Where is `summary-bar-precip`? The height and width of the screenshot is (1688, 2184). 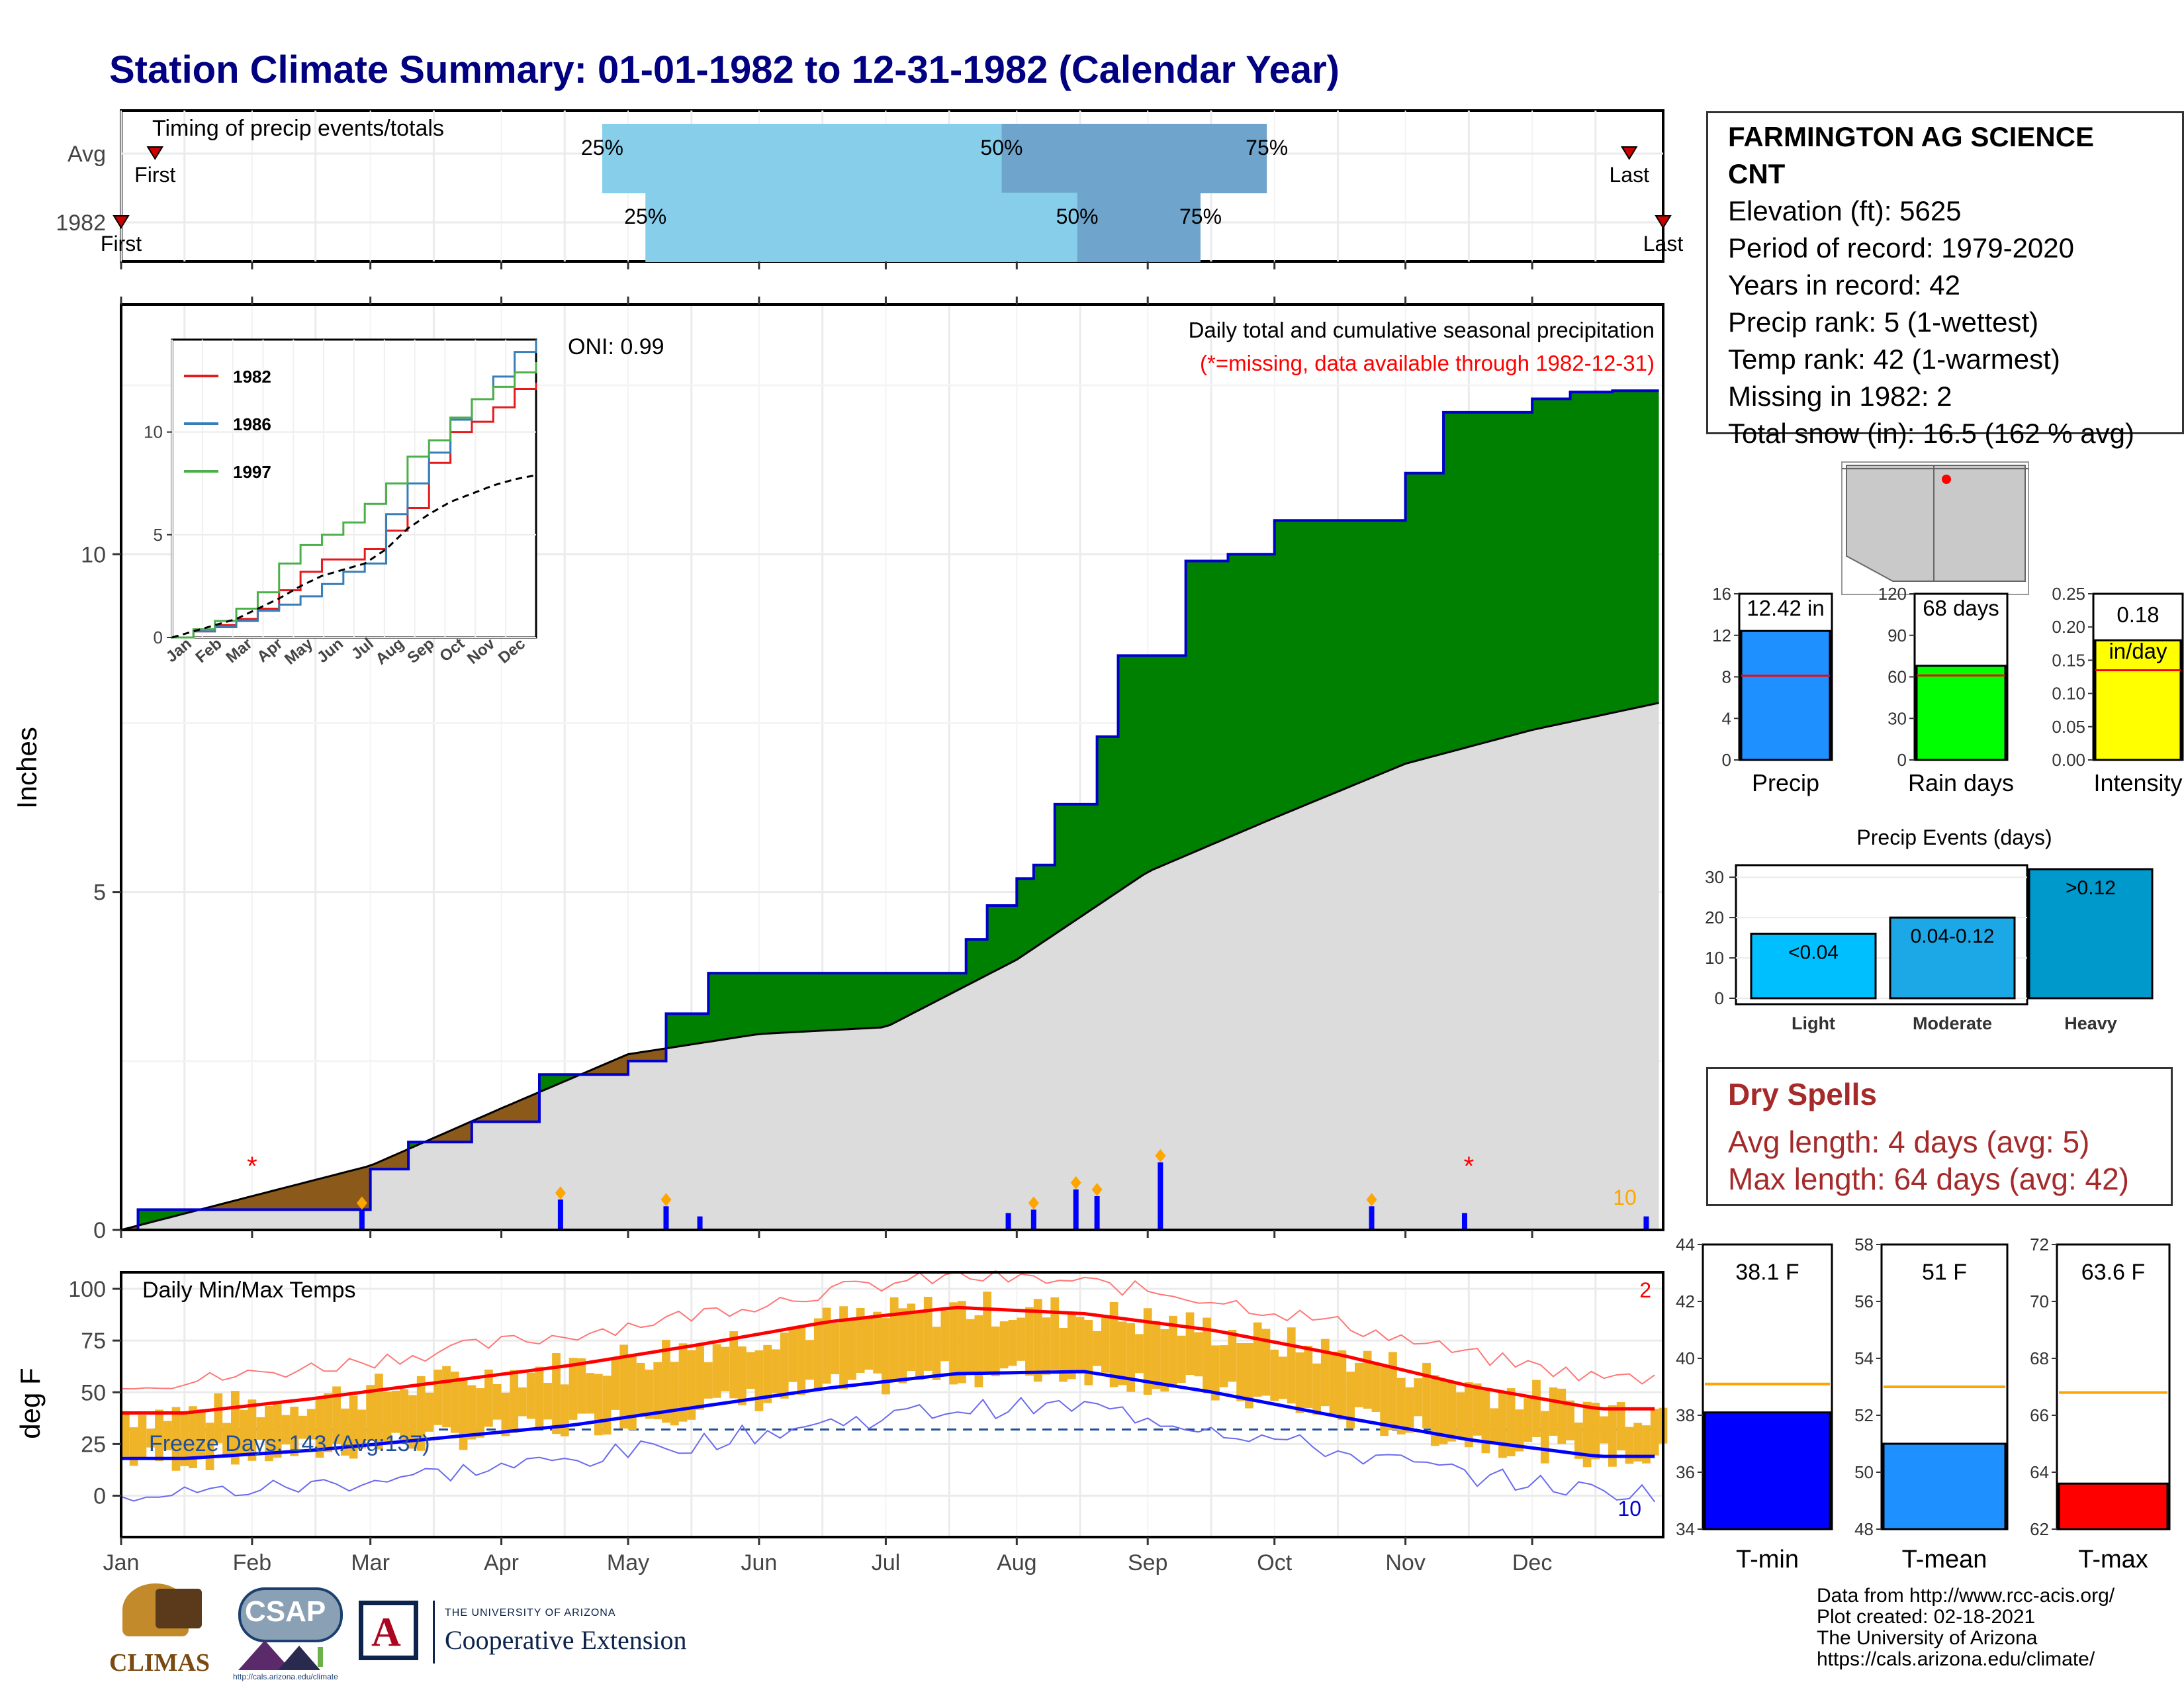 summary-bar-precip is located at coordinates (1786, 695).